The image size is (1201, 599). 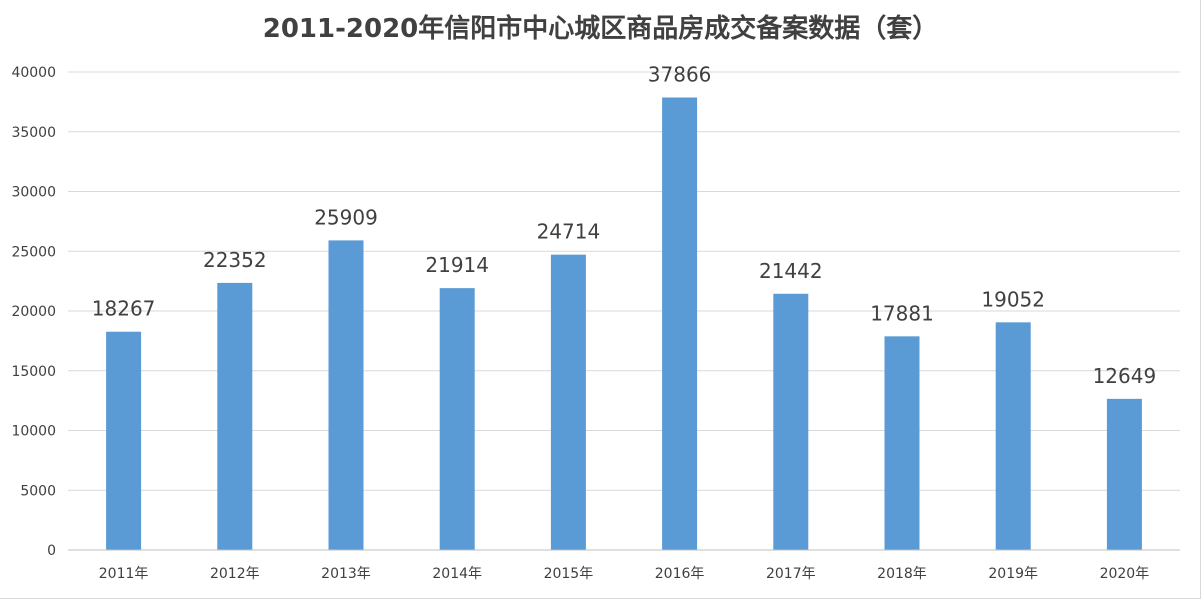 I want to click on y-tick-label: 10000, so click(x=33, y=432).